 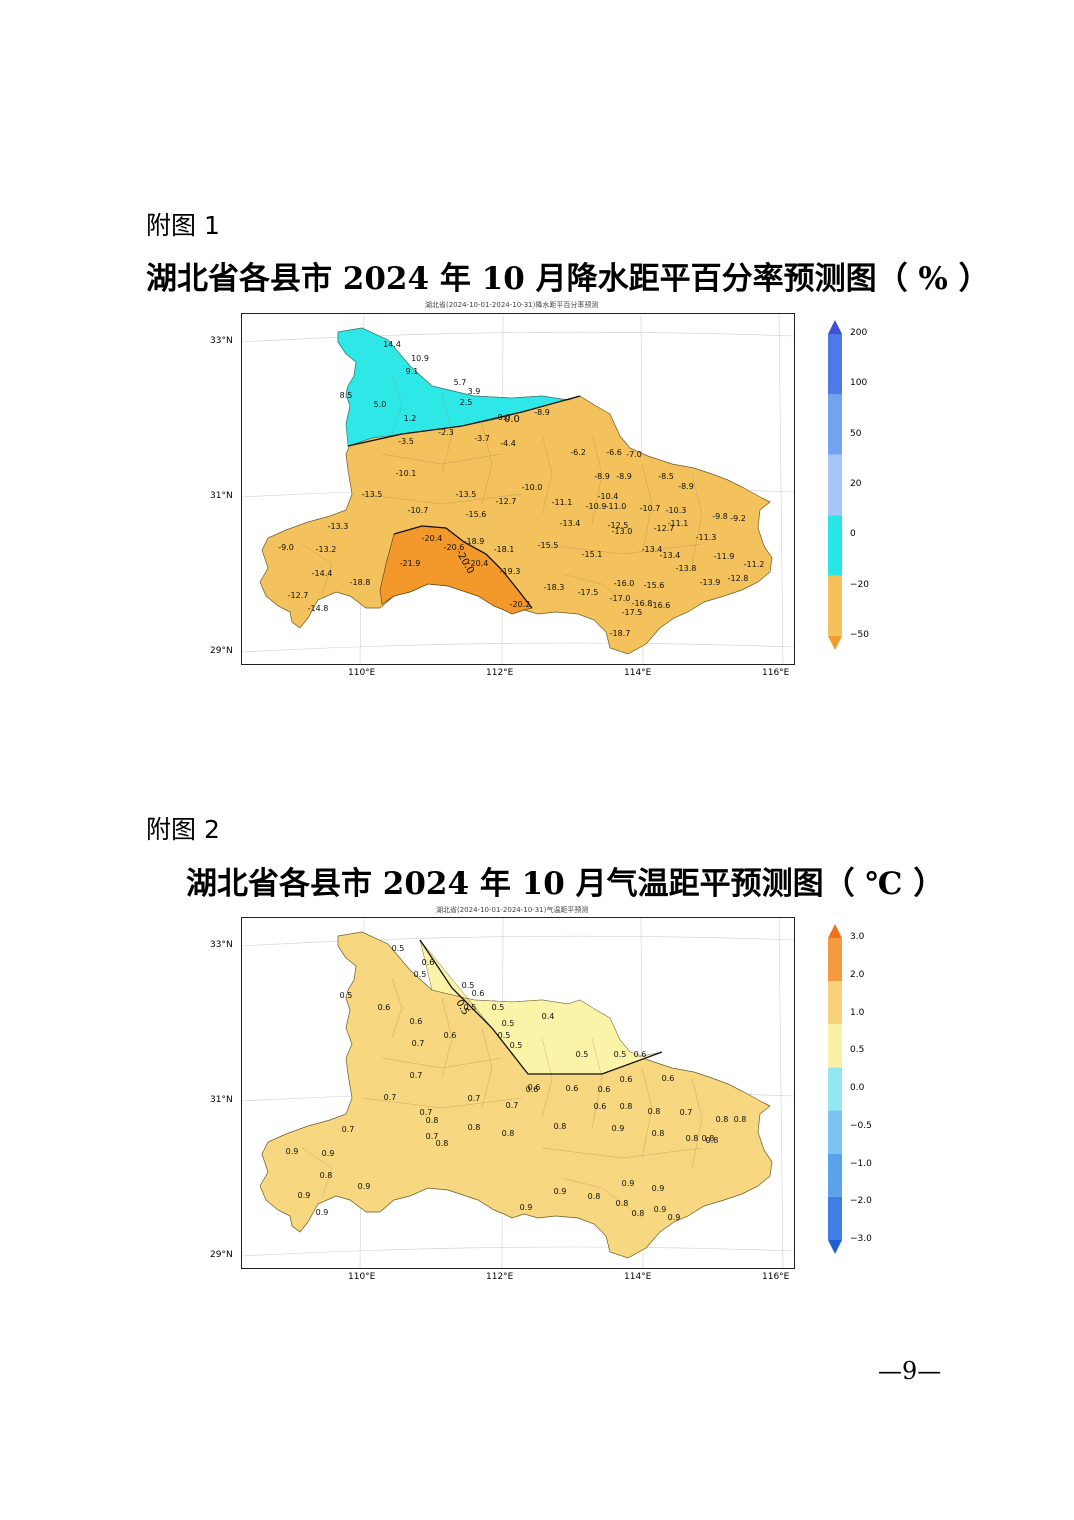 What do you see at coordinates (638, 1277) in the screenshot?
I see `map2-lon-114: 114°E` at bounding box center [638, 1277].